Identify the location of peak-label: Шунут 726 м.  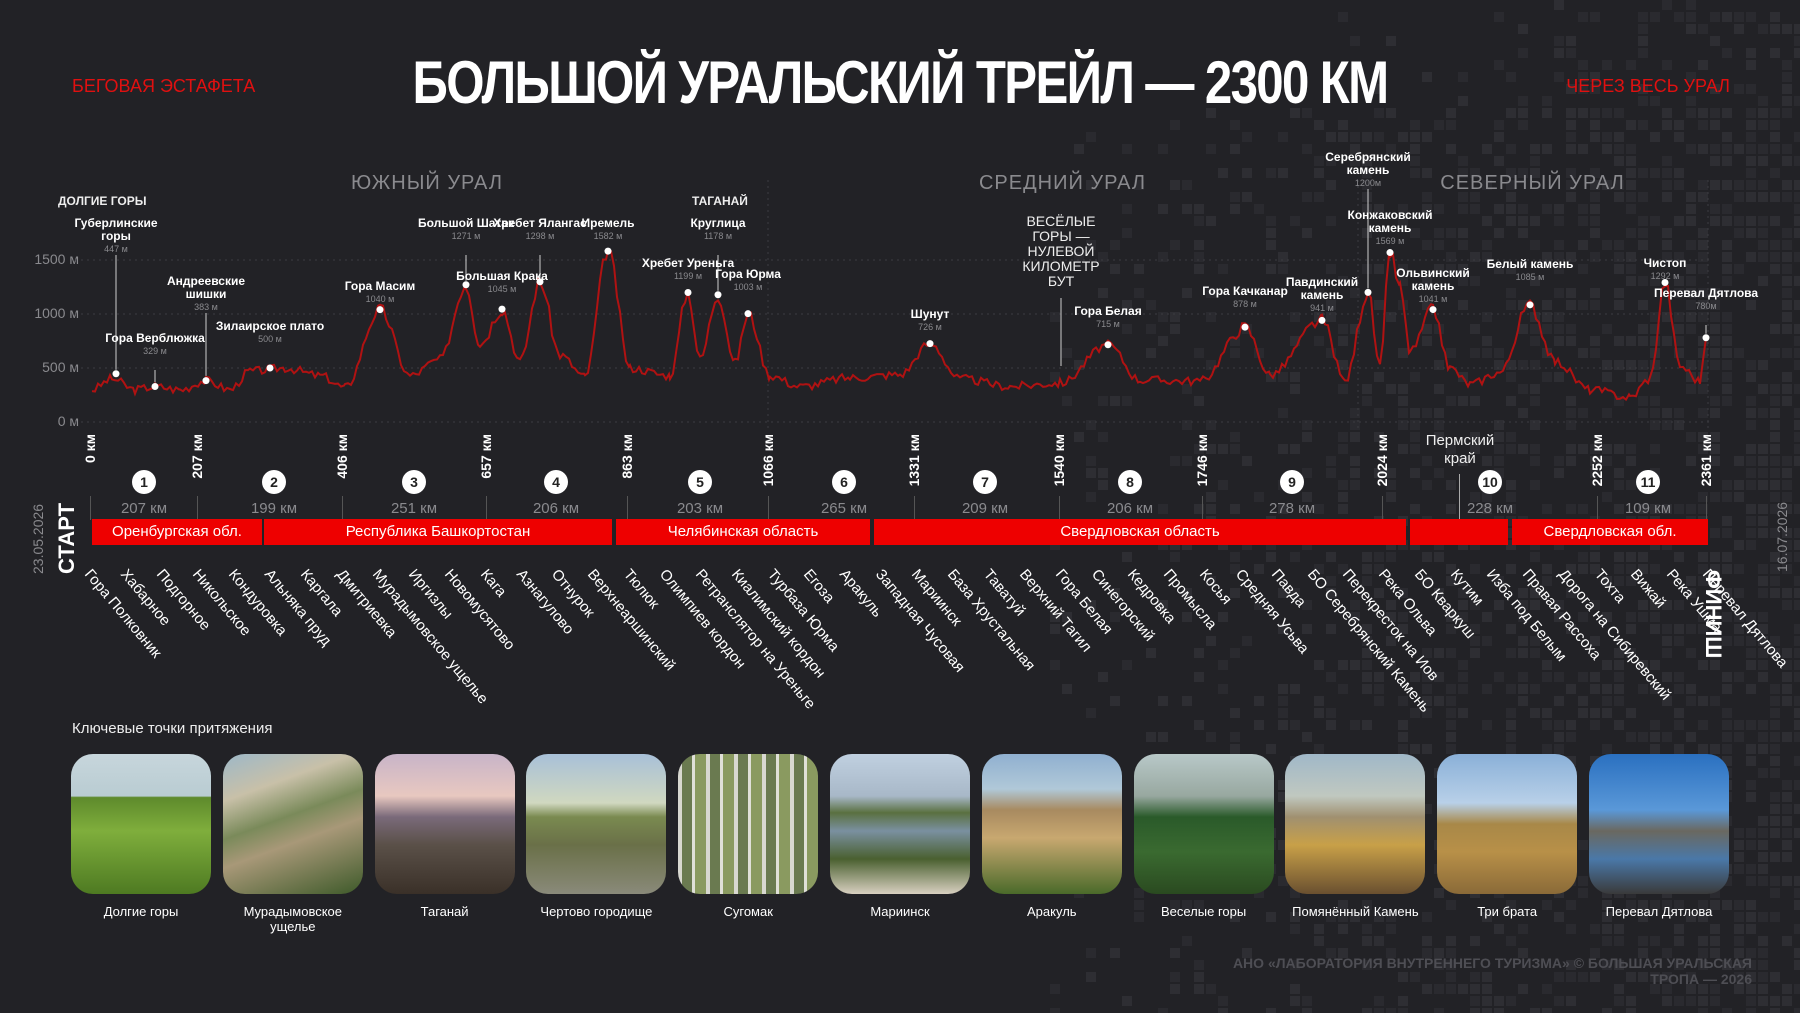
(930, 320).